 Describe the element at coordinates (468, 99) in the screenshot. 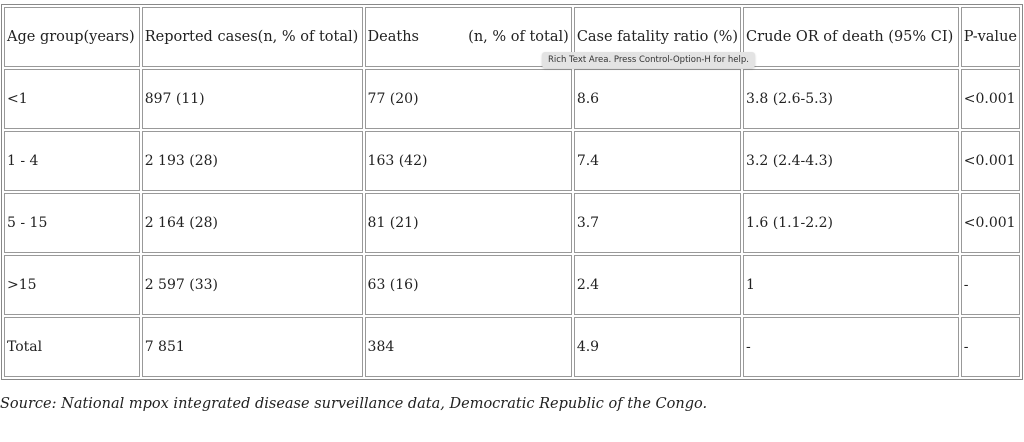

I see `cell-deaths: 77 (20)` at that location.